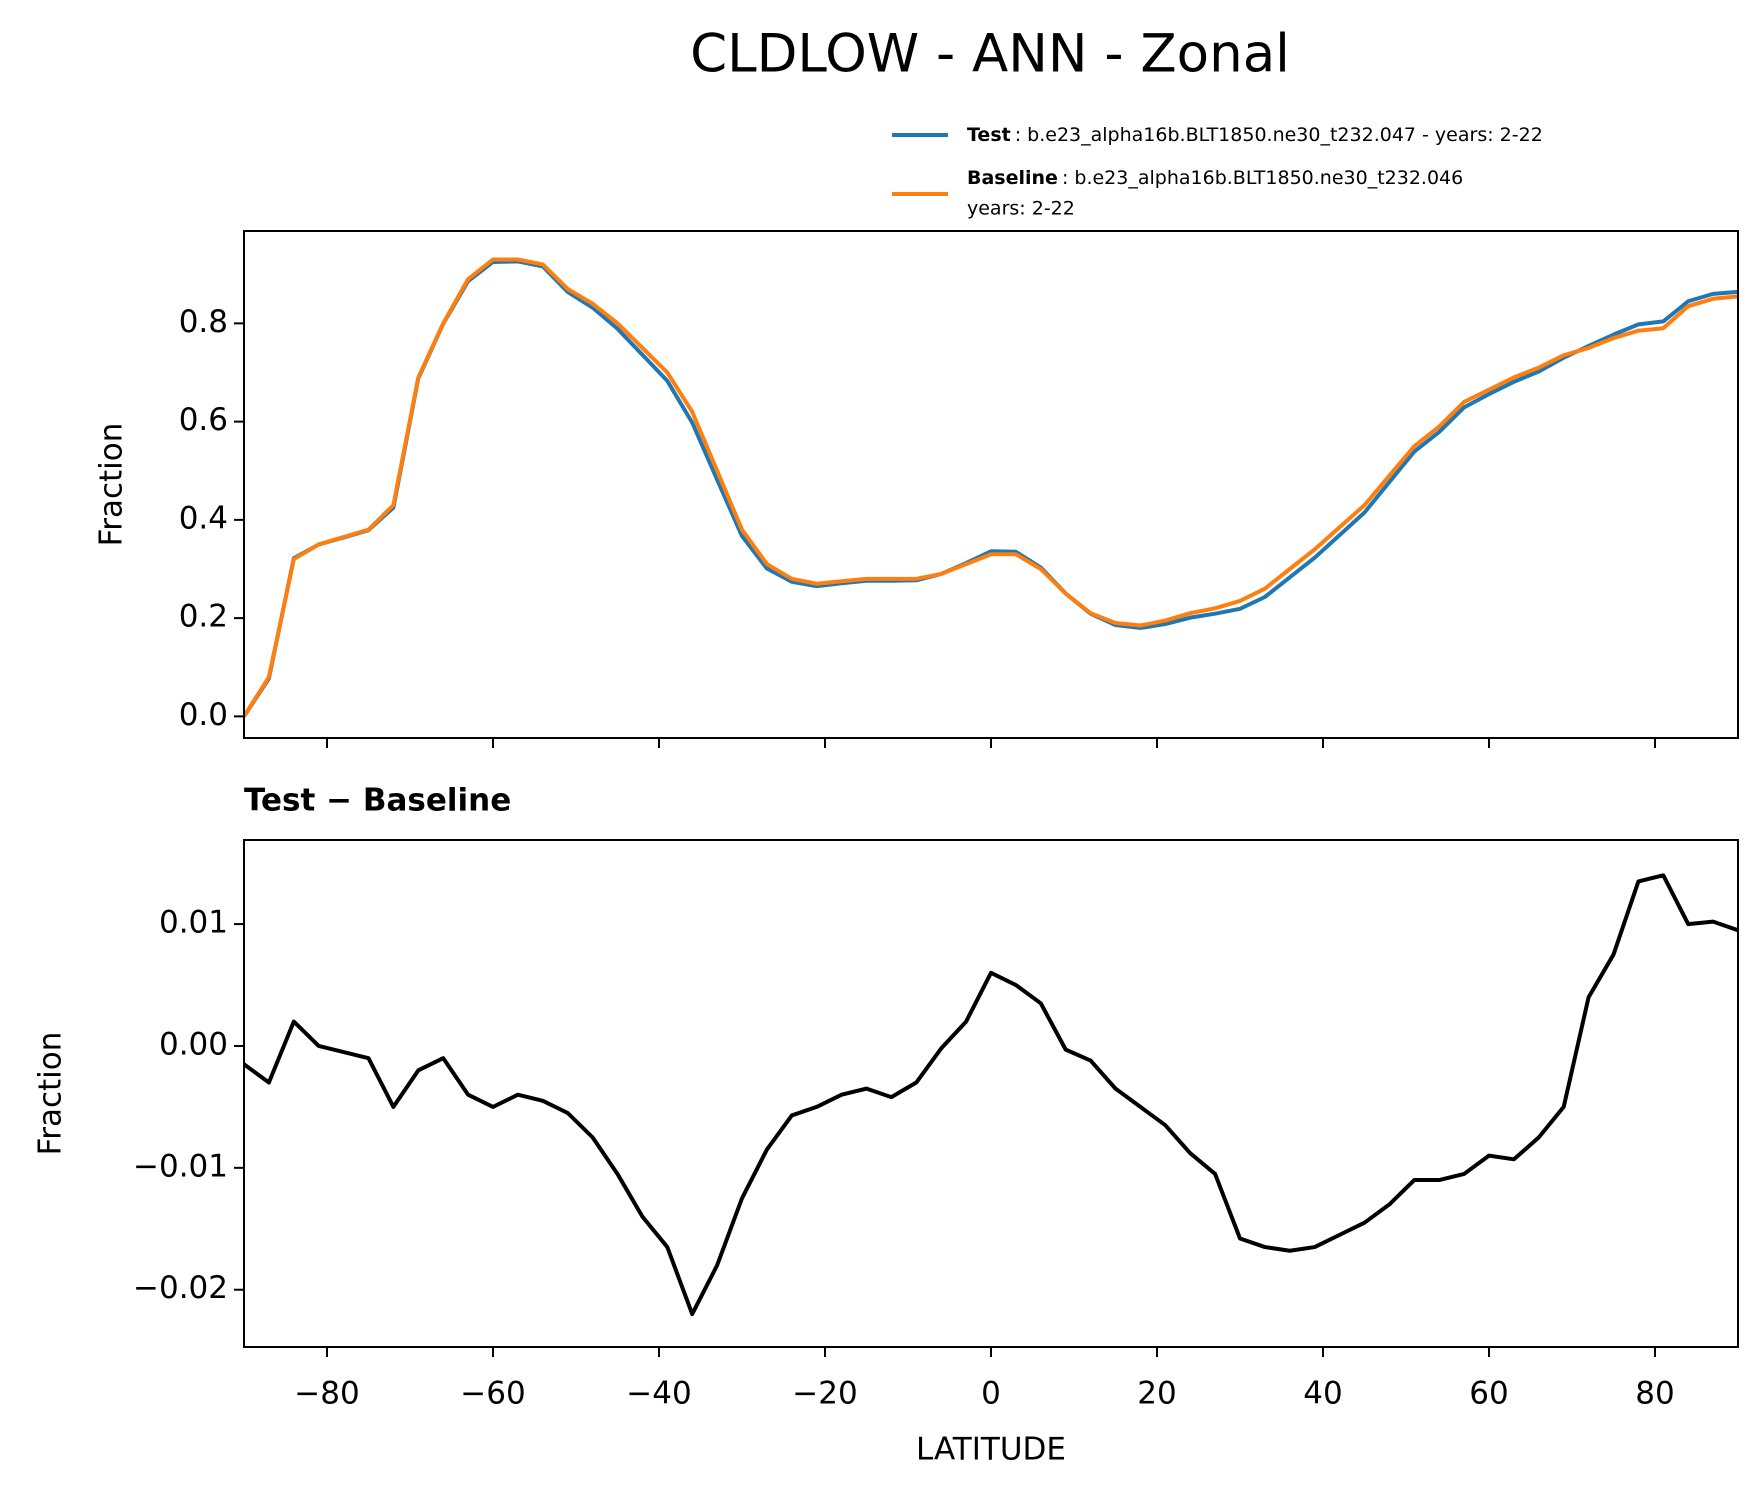 This screenshot has width=1761, height=1496. I want to click on x-tick-label: 40, so click(1322, 1394).